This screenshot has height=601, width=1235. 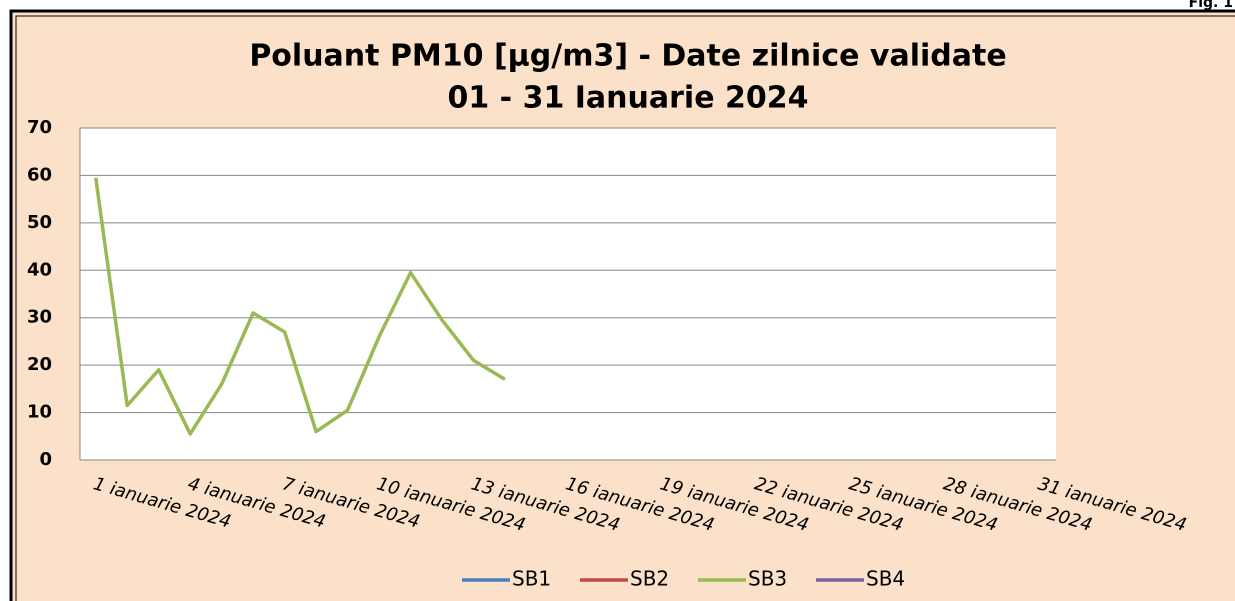 I want to click on y-tick-label: 30, so click(x=39, y=317).